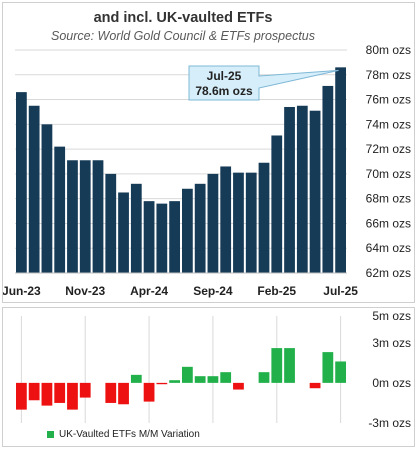 This screenshot has width=417, height=449. I want to click on y-tick-label: 68m ozs, so click(388, 199).